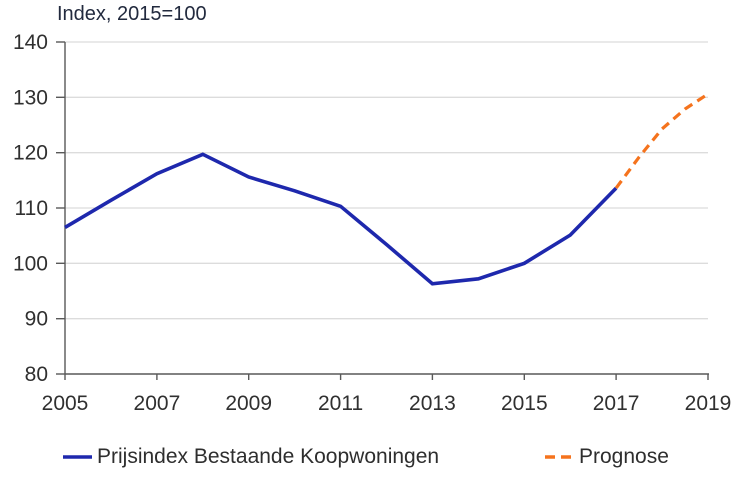 The image size is (741, 484). What do you see at coordinates (560, 457) in the screenshot?
I see `dashed-line-swatch-icon` at bounding box center [560, 457].